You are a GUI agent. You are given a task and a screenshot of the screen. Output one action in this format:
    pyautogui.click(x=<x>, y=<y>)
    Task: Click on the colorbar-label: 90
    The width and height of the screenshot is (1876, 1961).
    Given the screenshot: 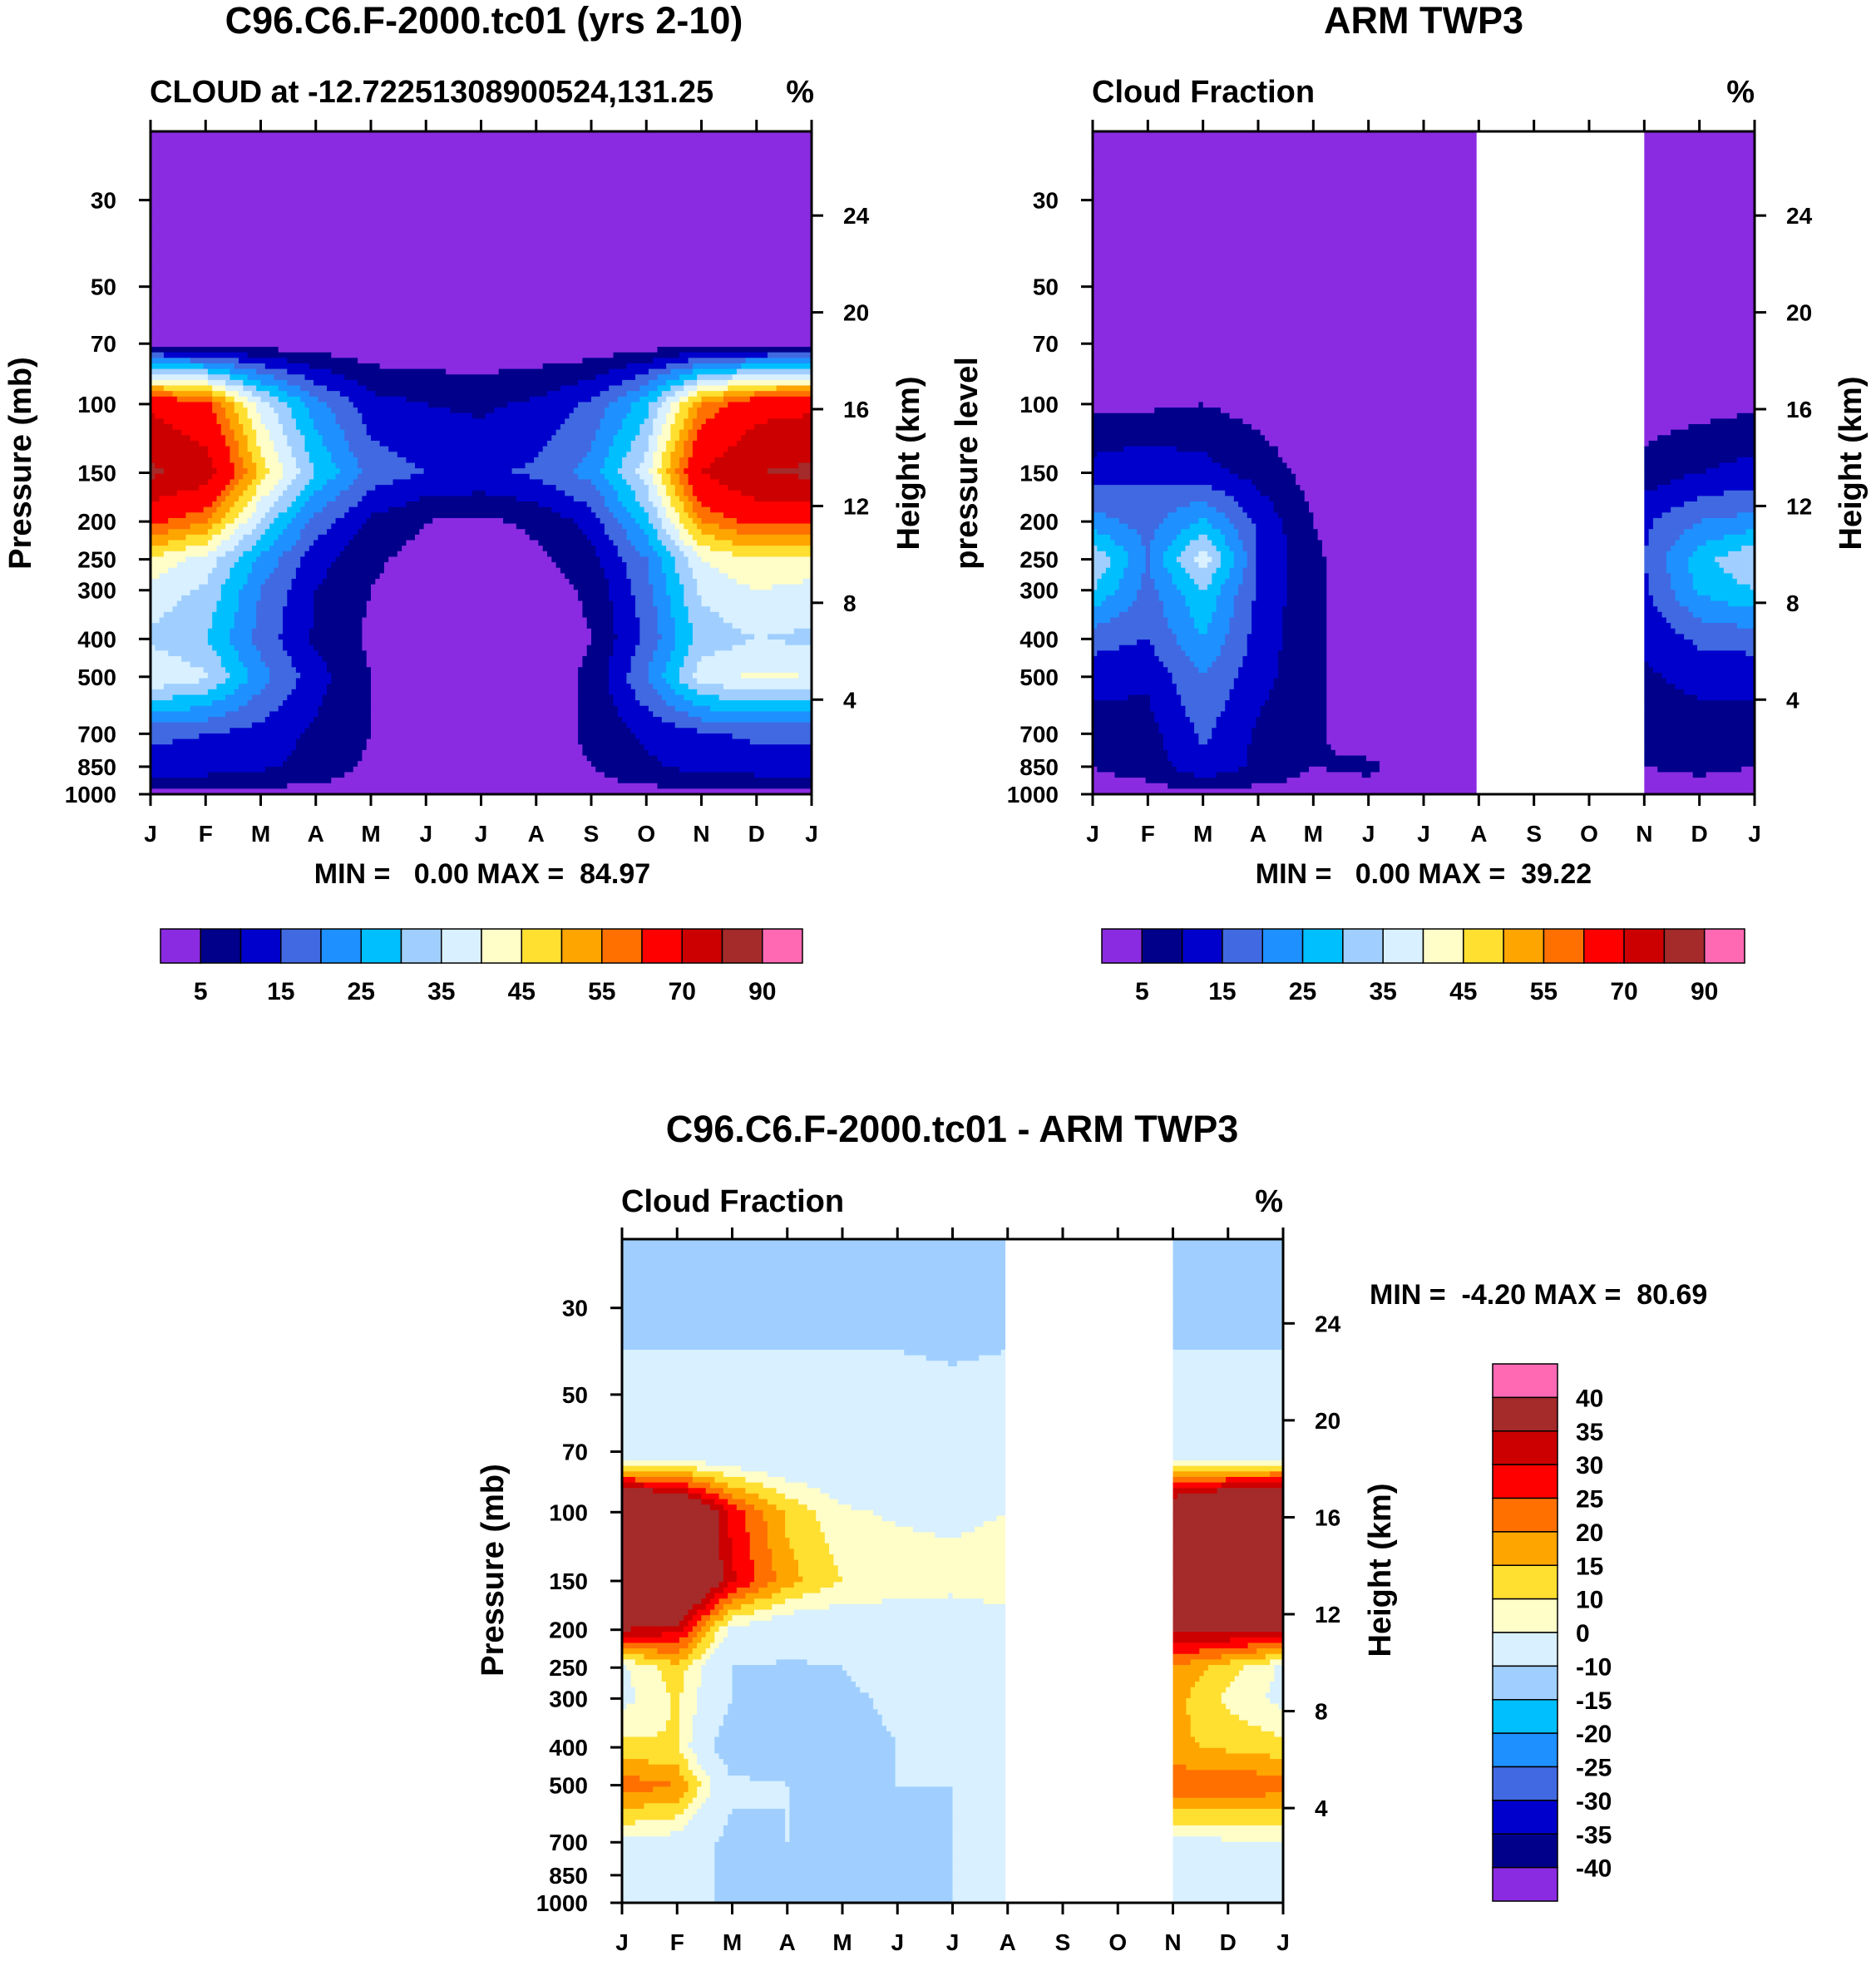 What is the action you would take?
    pyautogui.click(x=1705, y=991)
    